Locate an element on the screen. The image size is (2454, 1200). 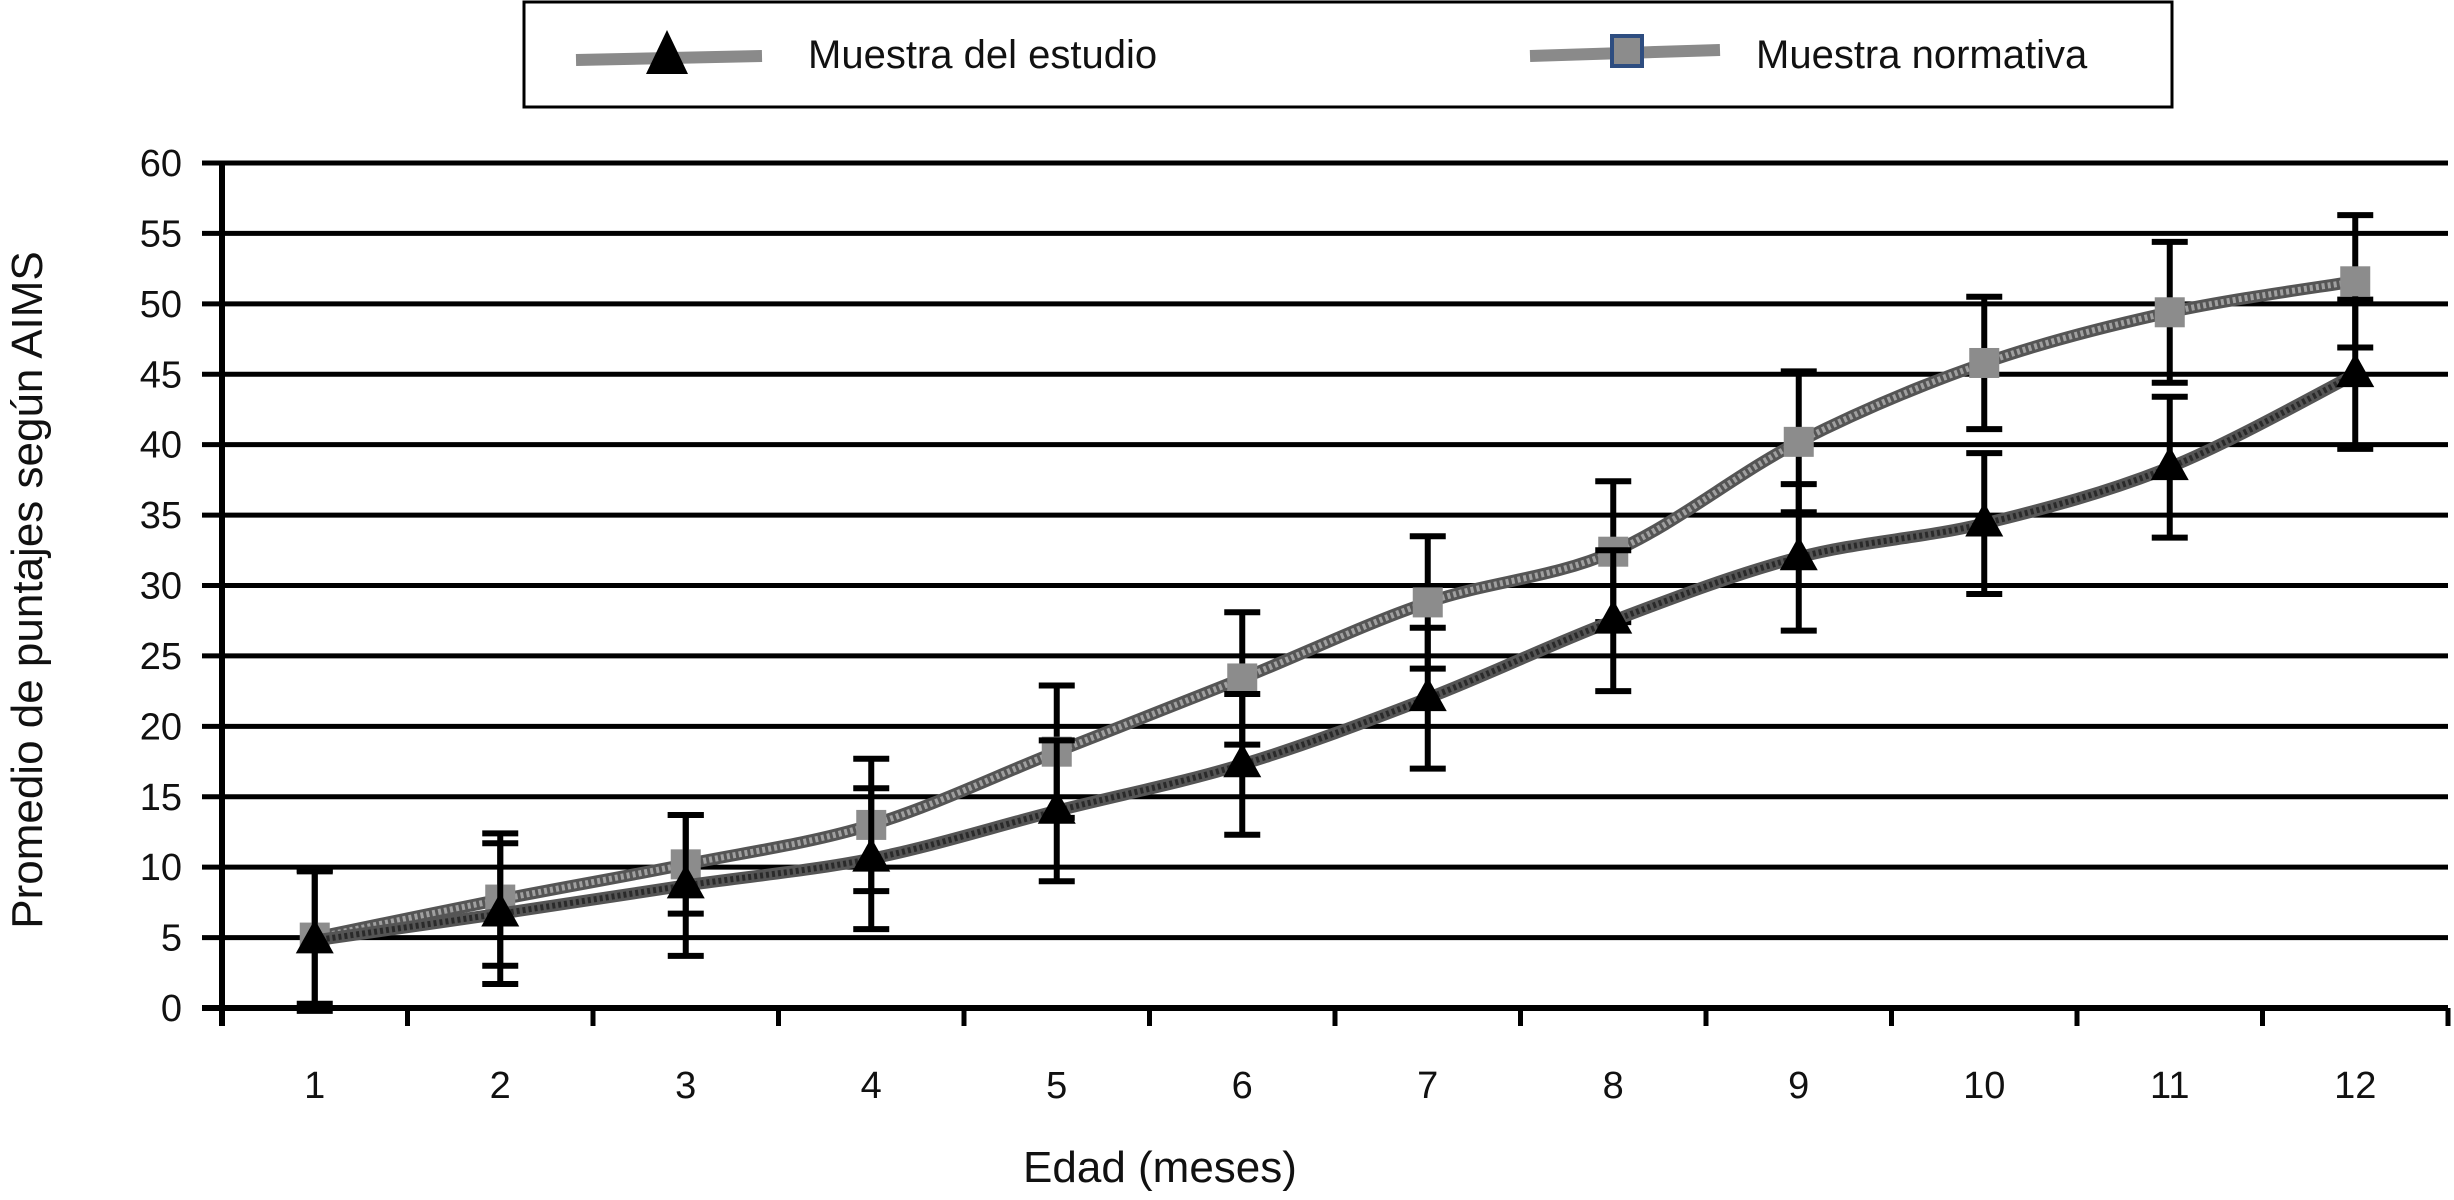
legend-entry-muestra-del-estudio: Muestra del estudio is located at coordinates (866, 53).